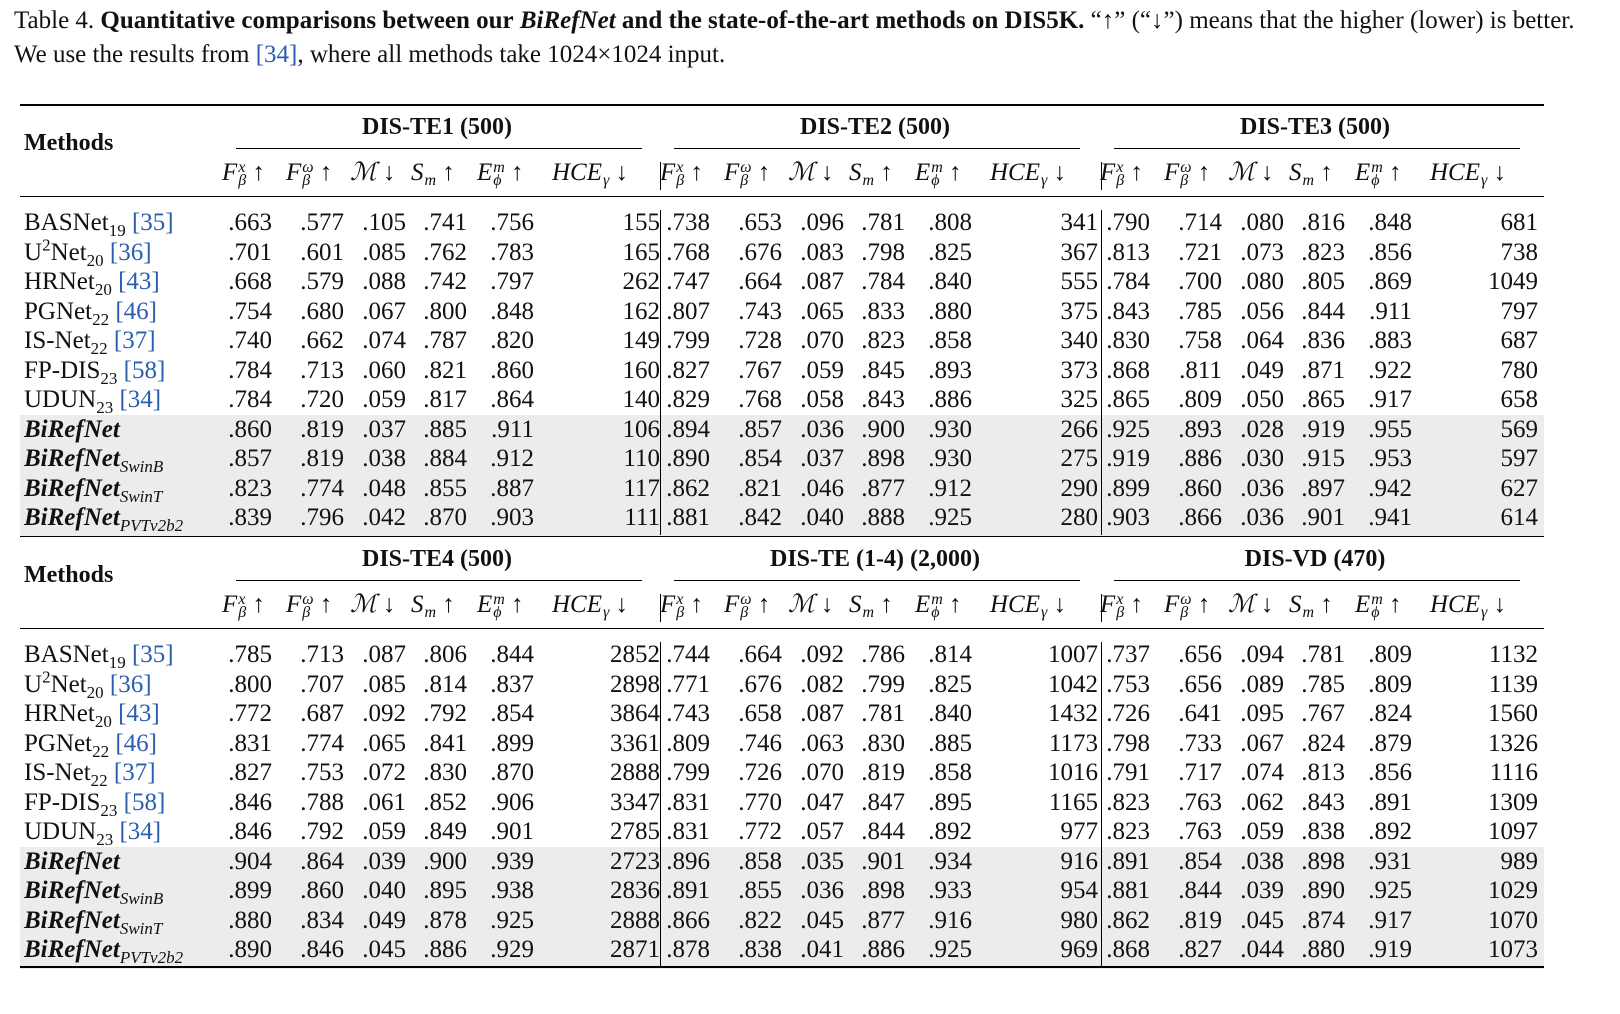 This screenshot has width=1620, height=1014. What do you see at coordinates (250, 831) in the screenshot?
I see `table-cell: .846` at bounding box center [250, 831].